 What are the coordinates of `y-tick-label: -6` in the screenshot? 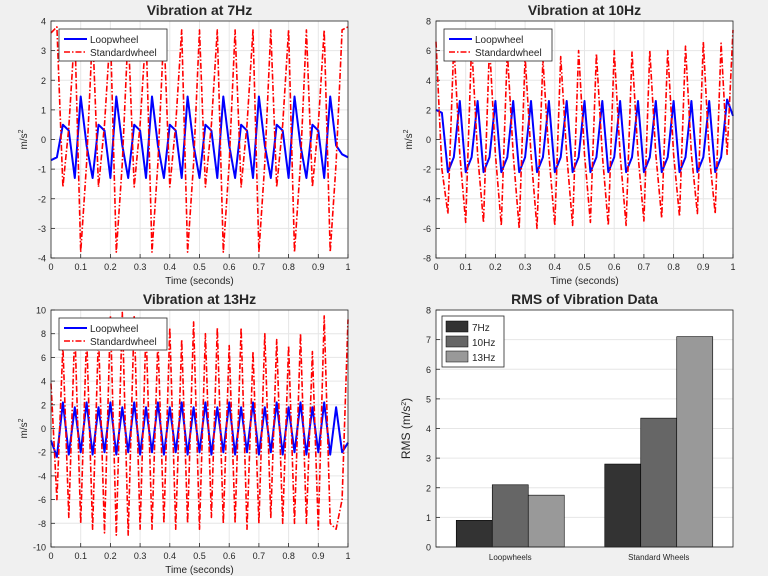 It's located at (427, 229).